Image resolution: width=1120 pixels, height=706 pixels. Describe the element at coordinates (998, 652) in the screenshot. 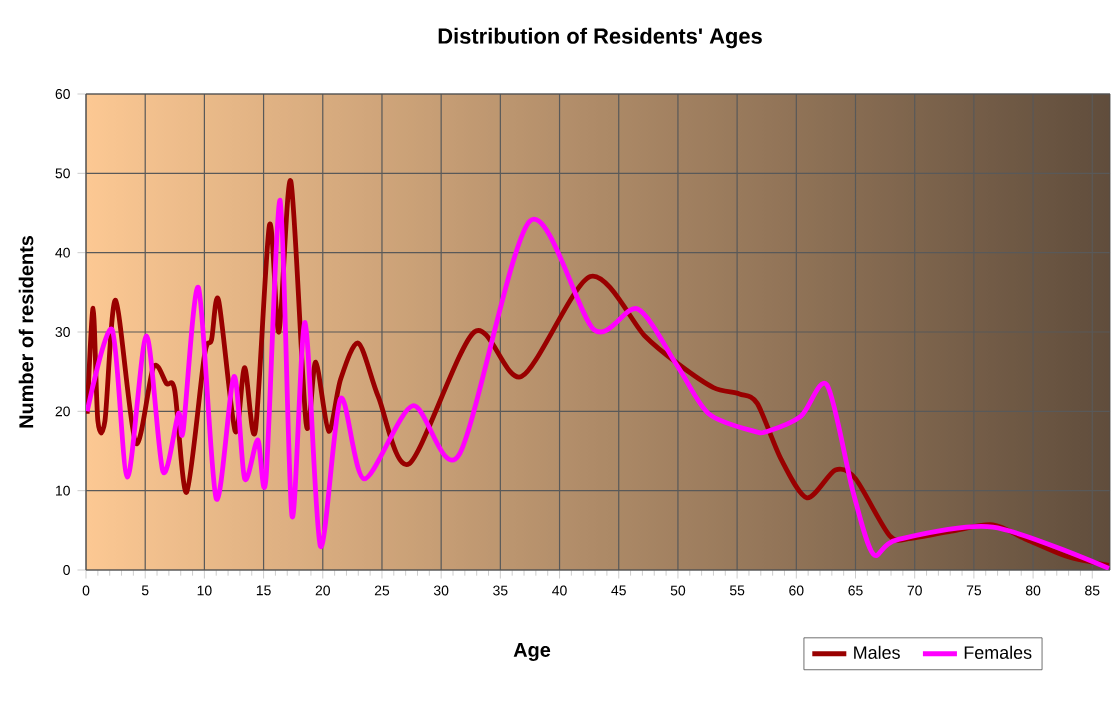

I see `legend-label: Females` at that location.